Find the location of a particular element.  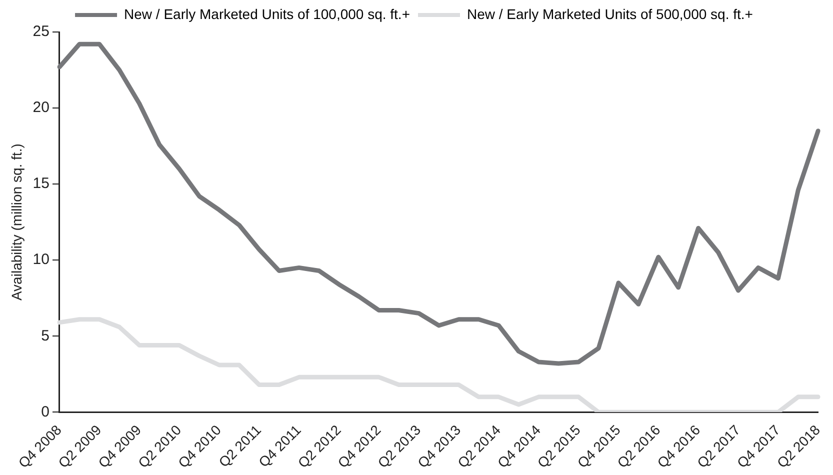

y-axis-title: Availability (million sq. ft.) is located at coordinates (16, 222).